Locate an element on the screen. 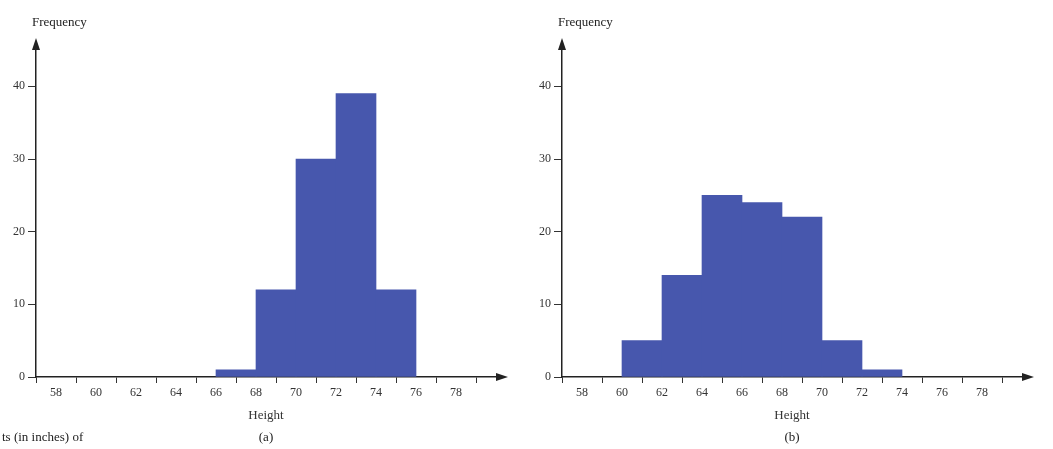 This screenshot has width=1053, height=449. text: ts (in inches) of is located at coordinates (43, 436).